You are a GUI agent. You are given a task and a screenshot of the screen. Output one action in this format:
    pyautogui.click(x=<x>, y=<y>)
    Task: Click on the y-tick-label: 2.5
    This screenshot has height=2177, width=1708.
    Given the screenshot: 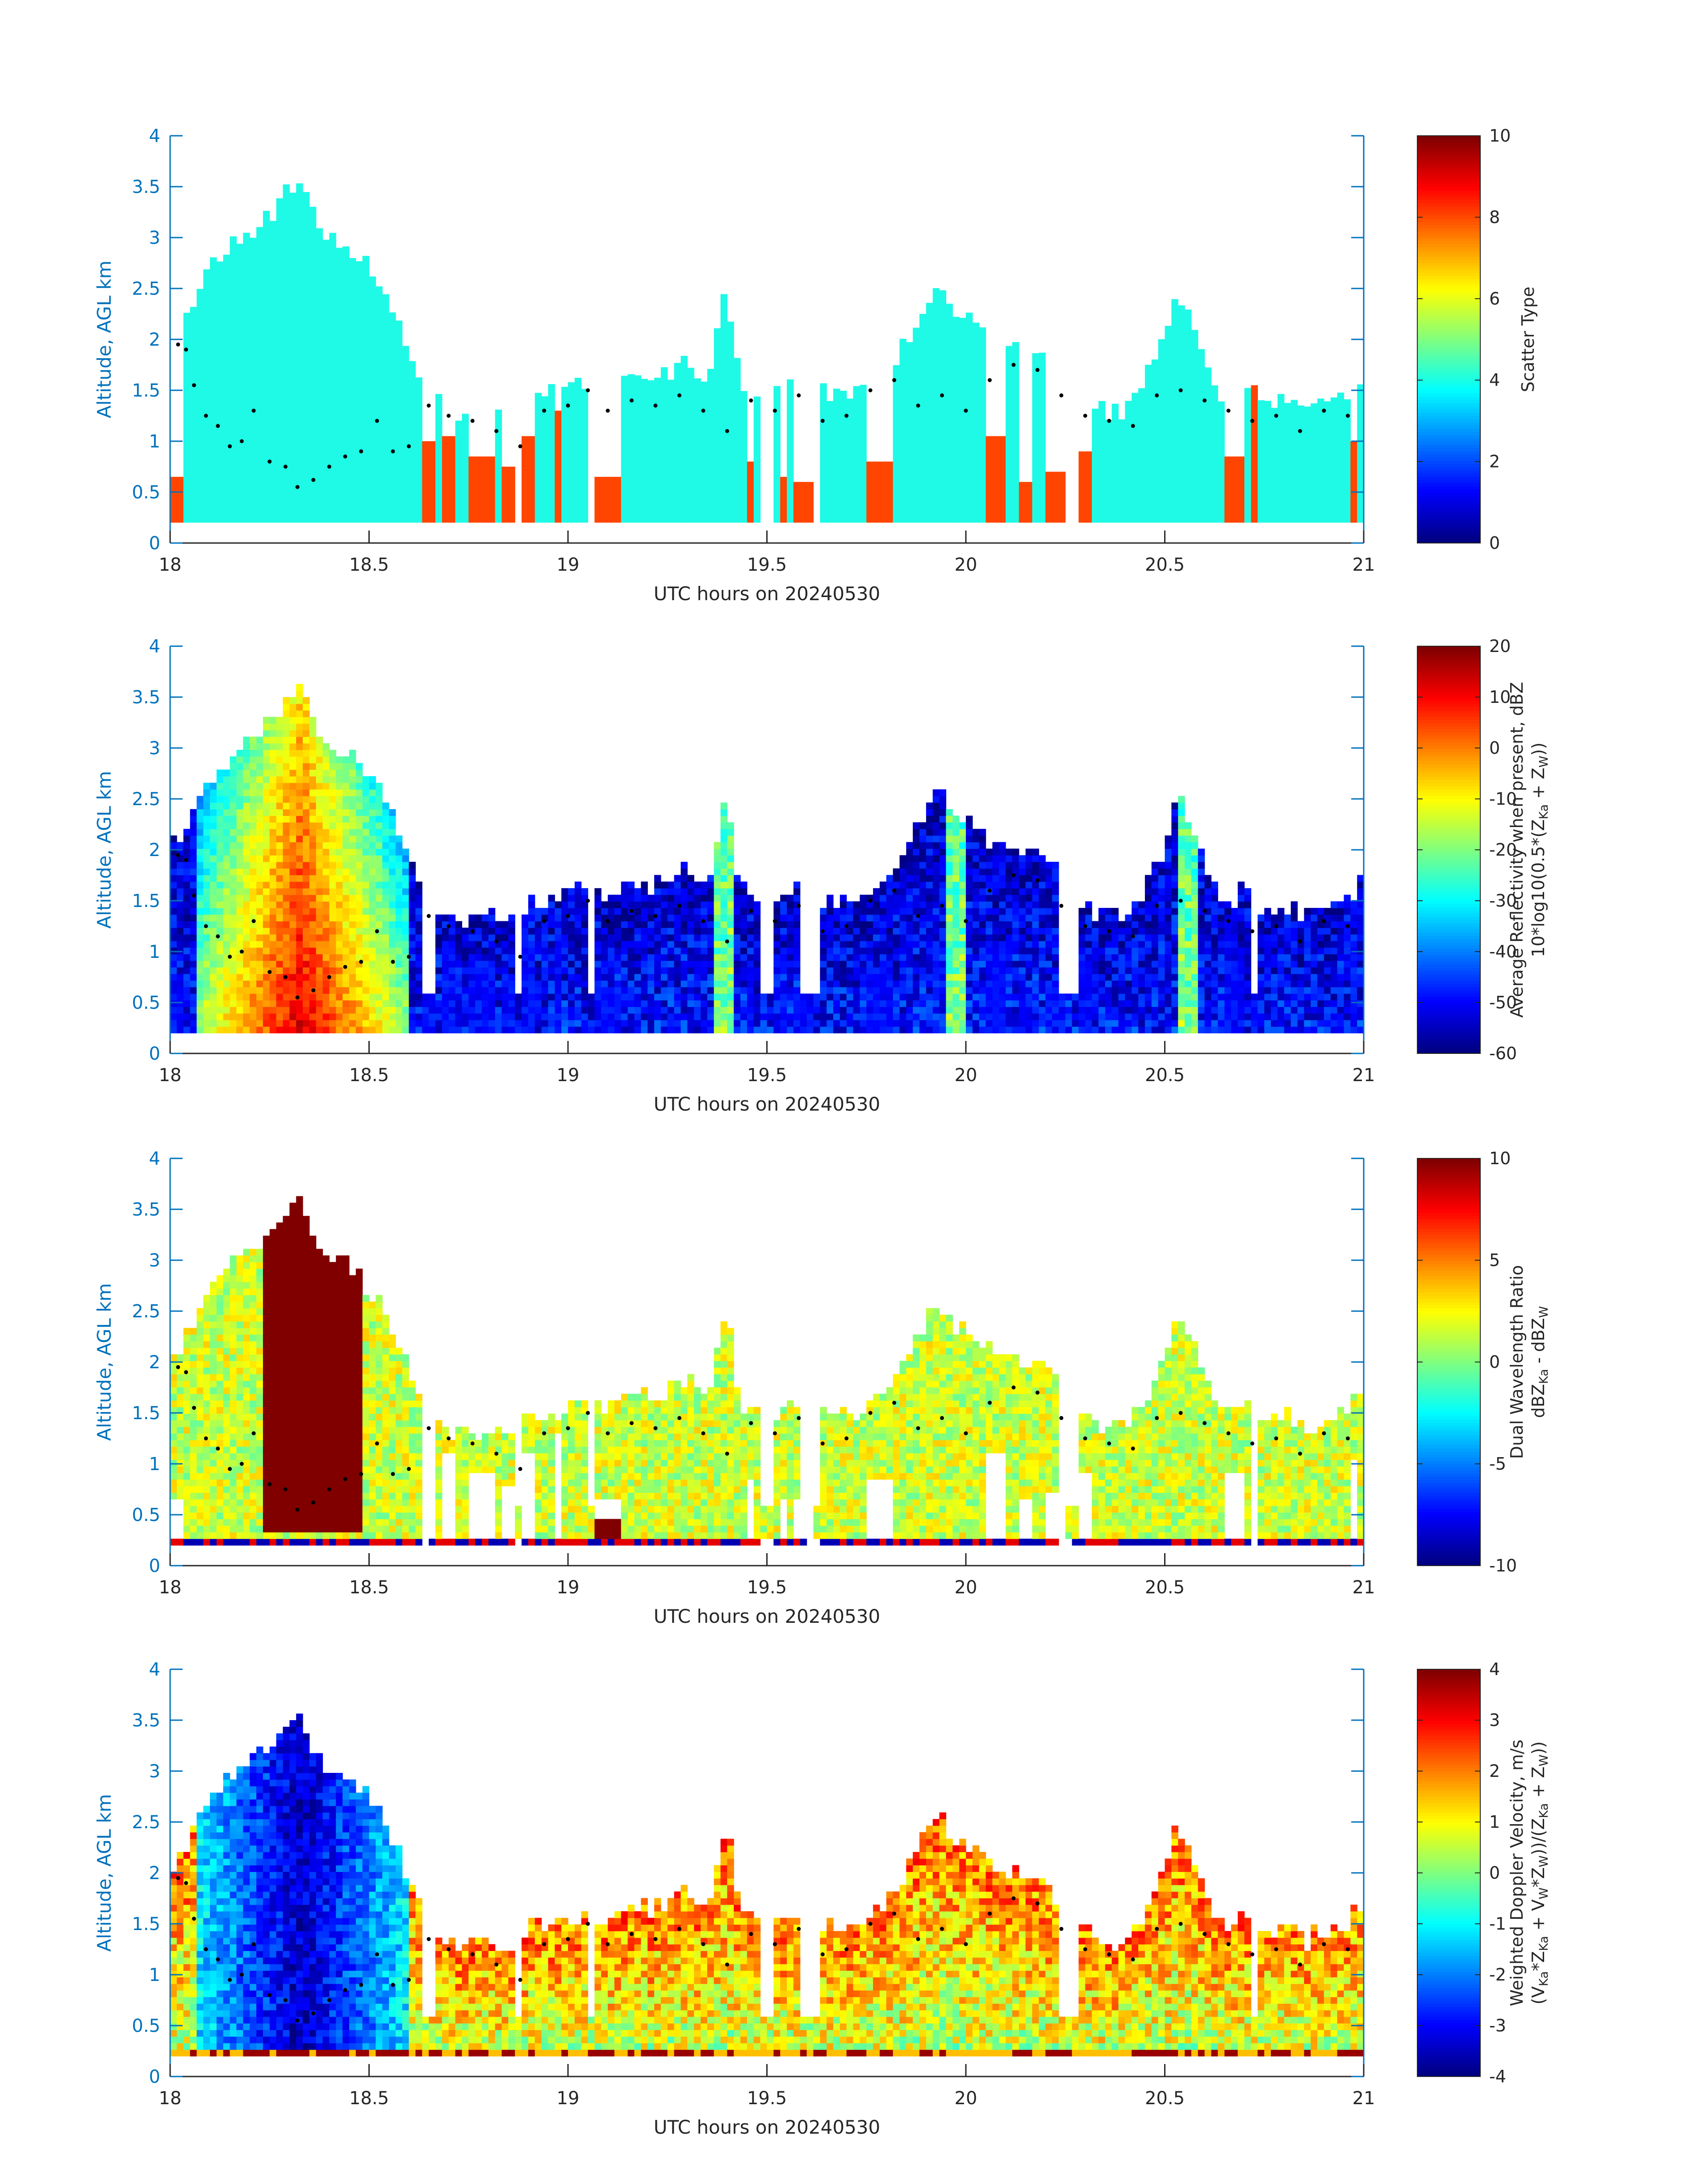 What is the action you would take?
    pyautogui.click(x=146, y=289)
    